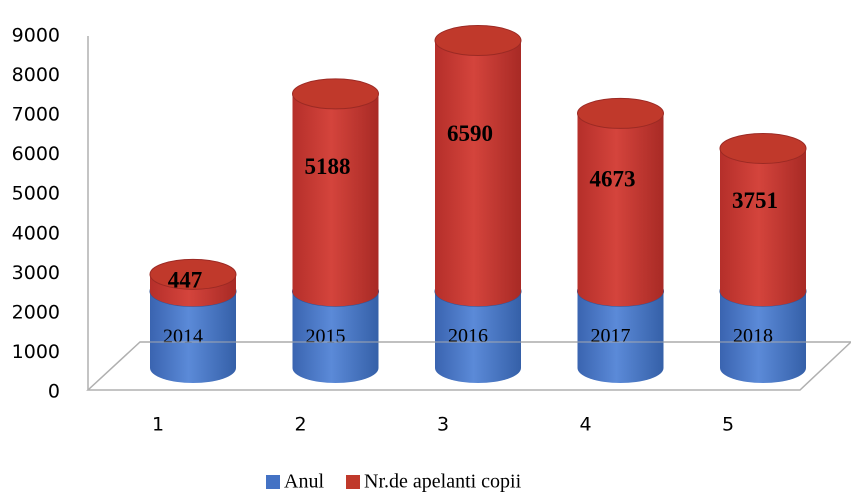 Image resolution: width=851 pixels, height=495 pixels. Describe the element at coordinates (300, 425) in the screenshot. I see `x-tick-label: 2` at that location.